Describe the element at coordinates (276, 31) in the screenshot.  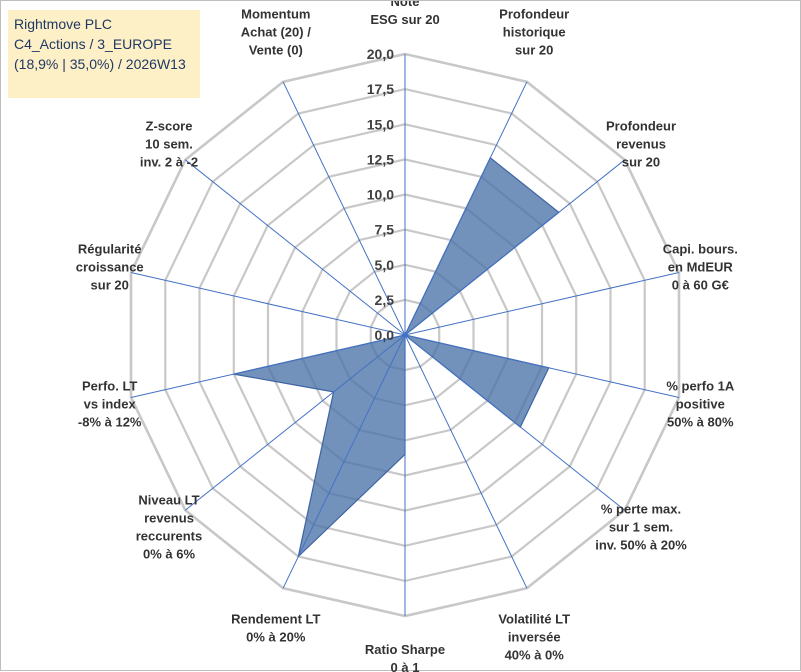
I see `axis-label: Momentum Achat (20) / Vente (0)` at that location.